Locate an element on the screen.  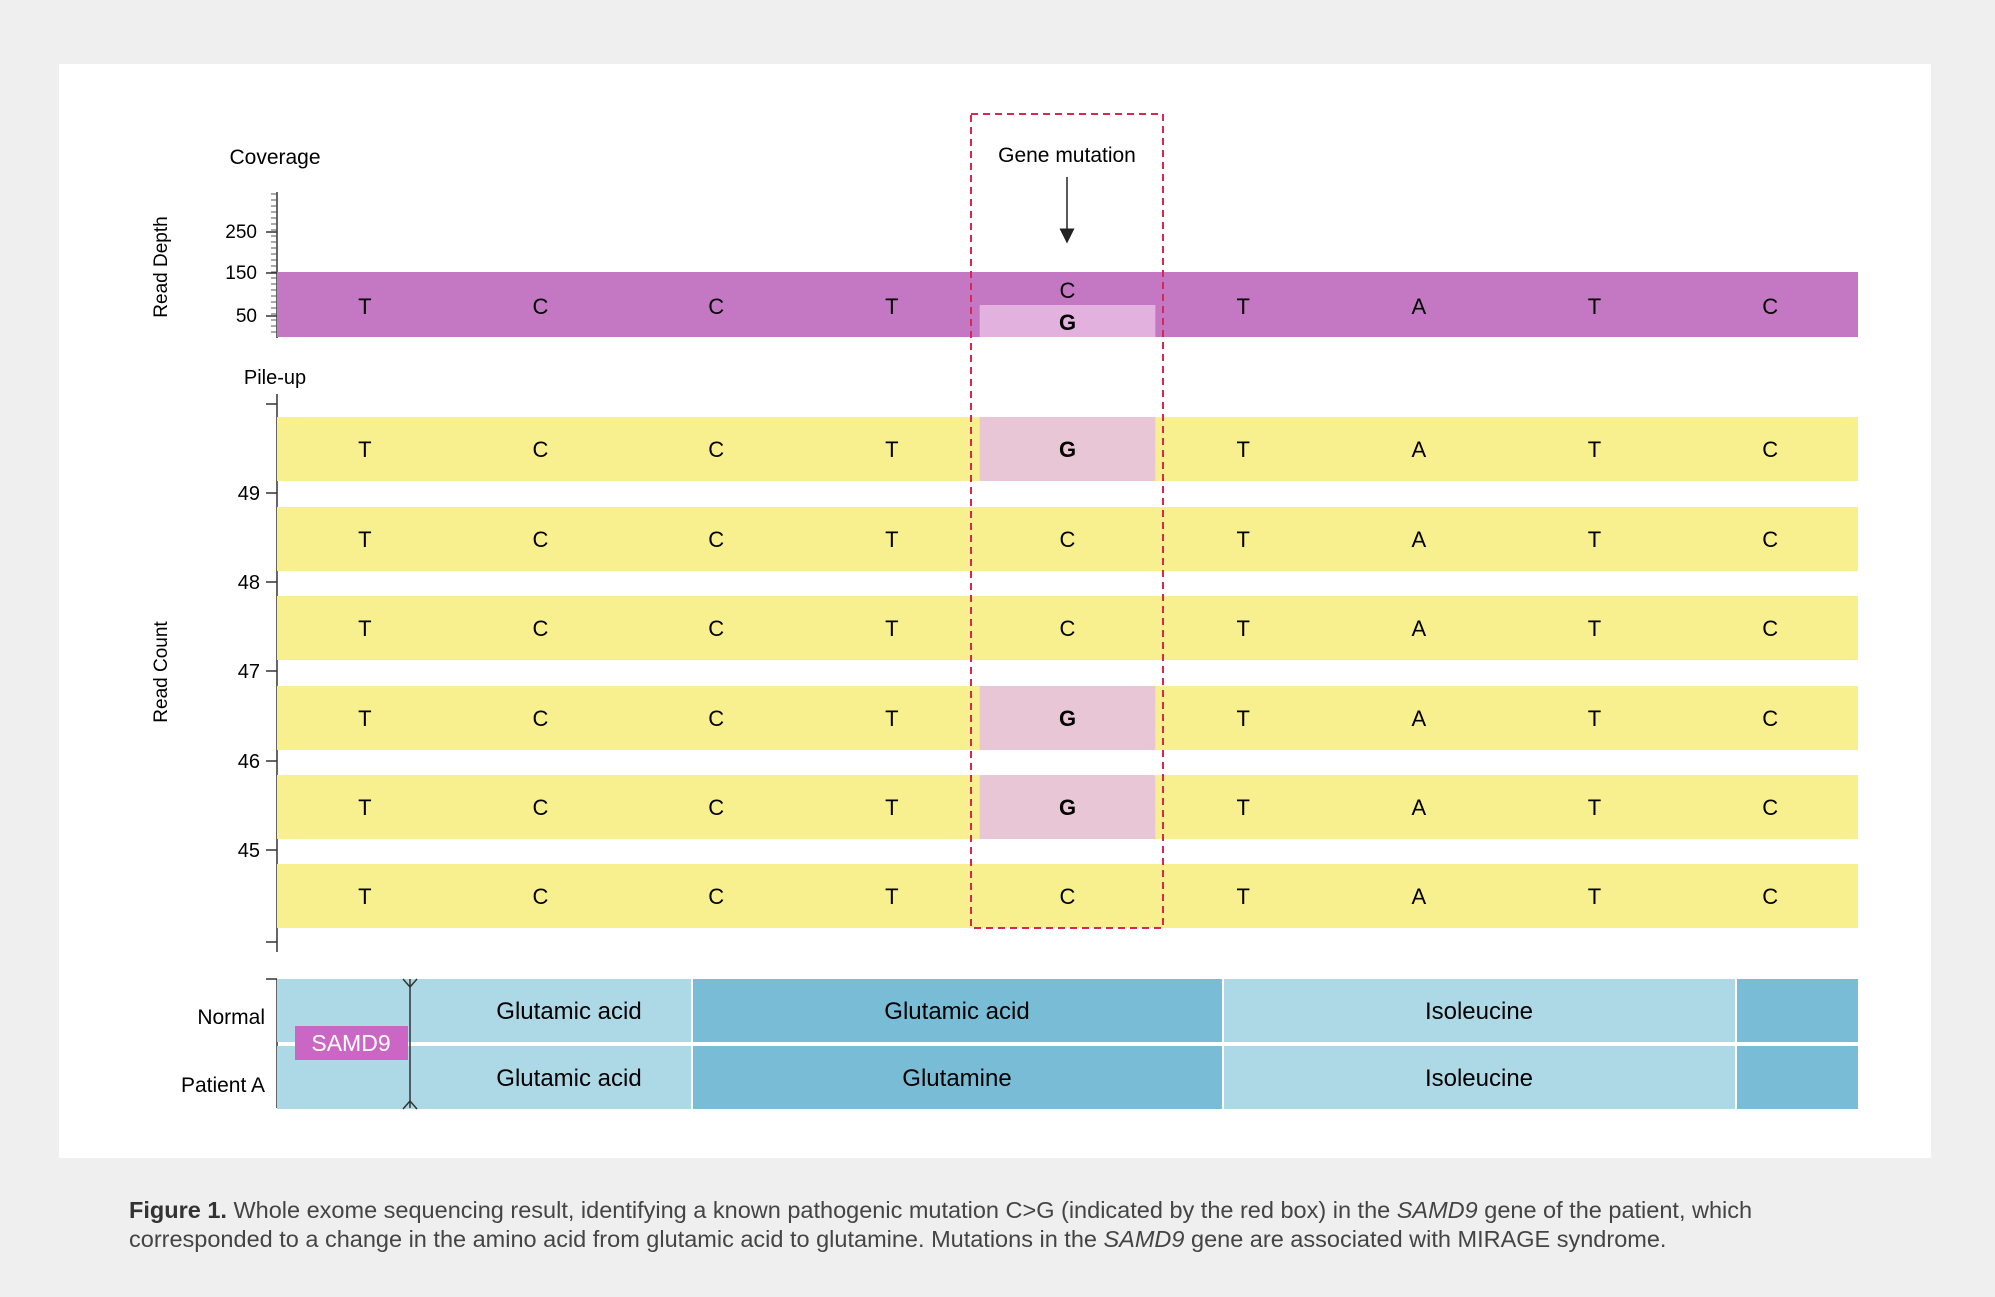
read-count-axis: 49 48 47 46 45 is located at coordinates (258, 673).